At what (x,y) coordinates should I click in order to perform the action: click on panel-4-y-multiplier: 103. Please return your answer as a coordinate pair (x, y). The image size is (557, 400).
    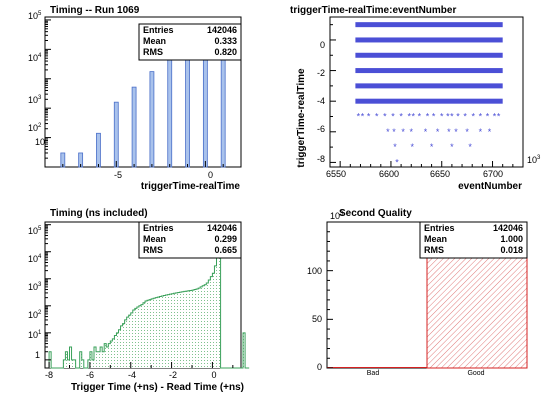
    Looking at the image, I should click on (337, 216).